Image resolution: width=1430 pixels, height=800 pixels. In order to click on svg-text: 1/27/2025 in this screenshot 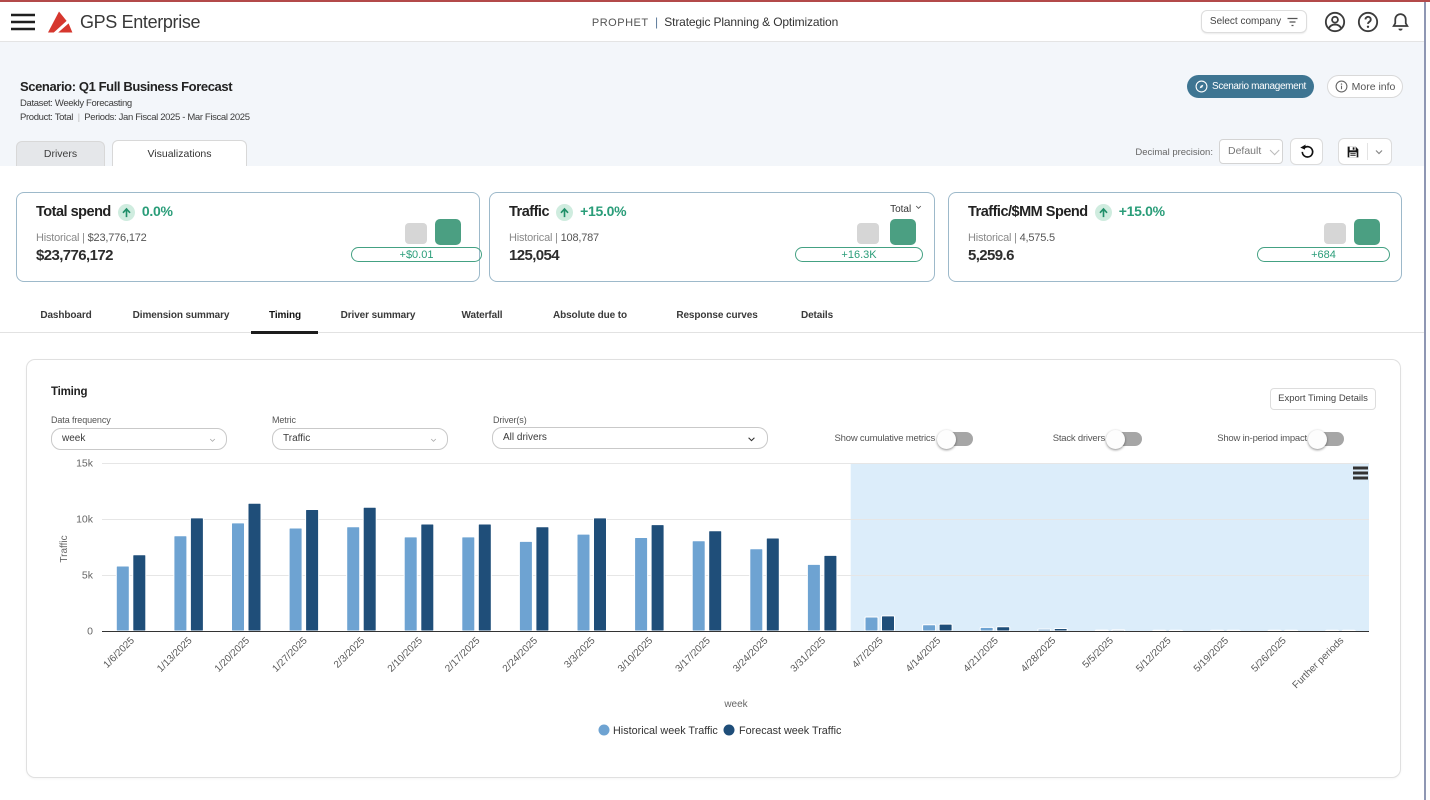, I will do `click(290, 655)`.